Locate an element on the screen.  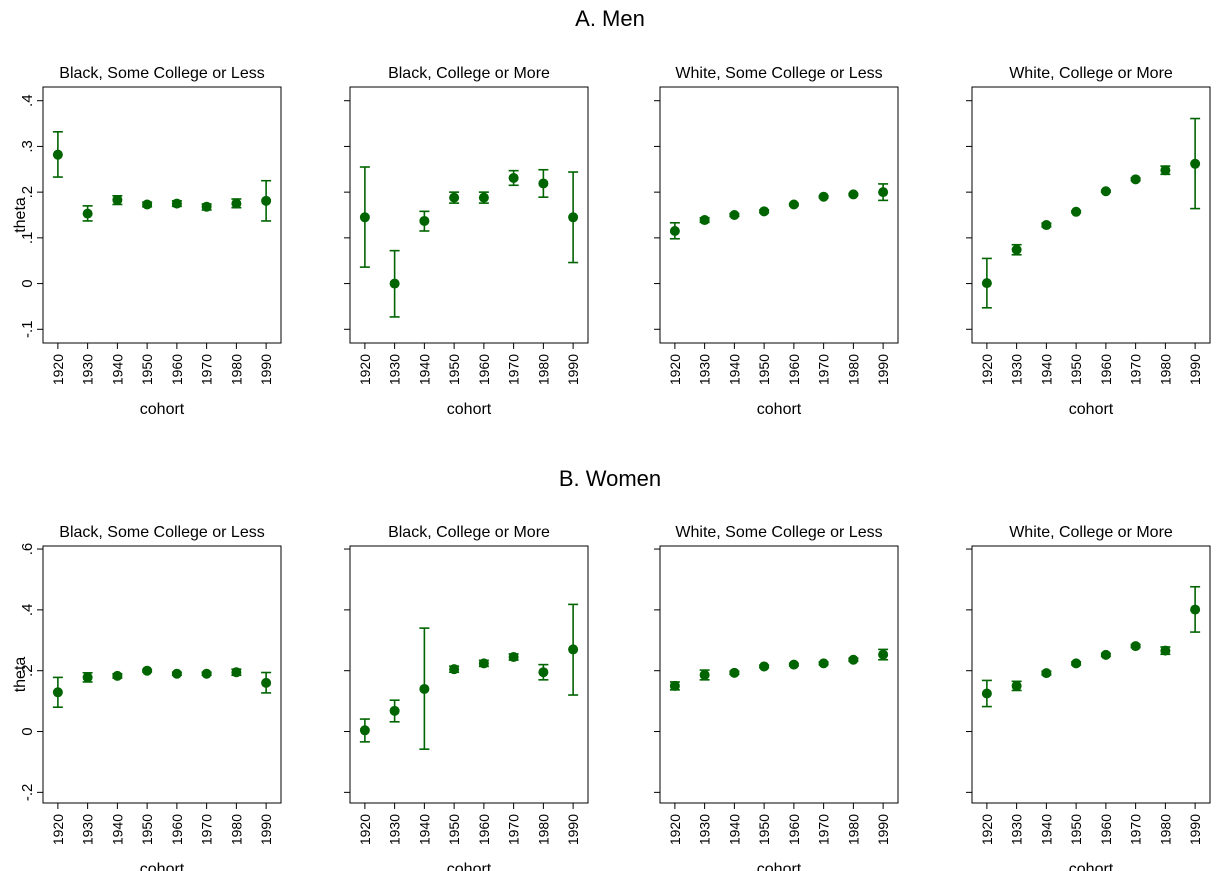
panel-4-xtick-label: 1920 is located at coordinates (987, 369).